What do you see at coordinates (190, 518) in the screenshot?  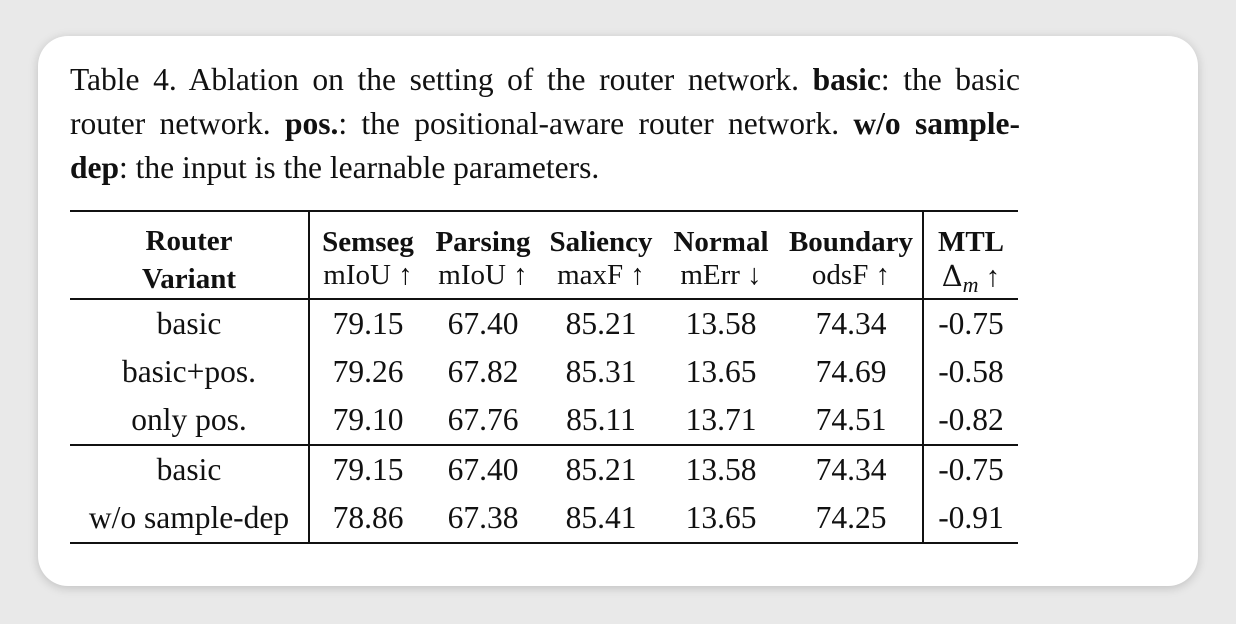 I see `variant-cell: w/o sample-dep` at bounding box center [190, 518].